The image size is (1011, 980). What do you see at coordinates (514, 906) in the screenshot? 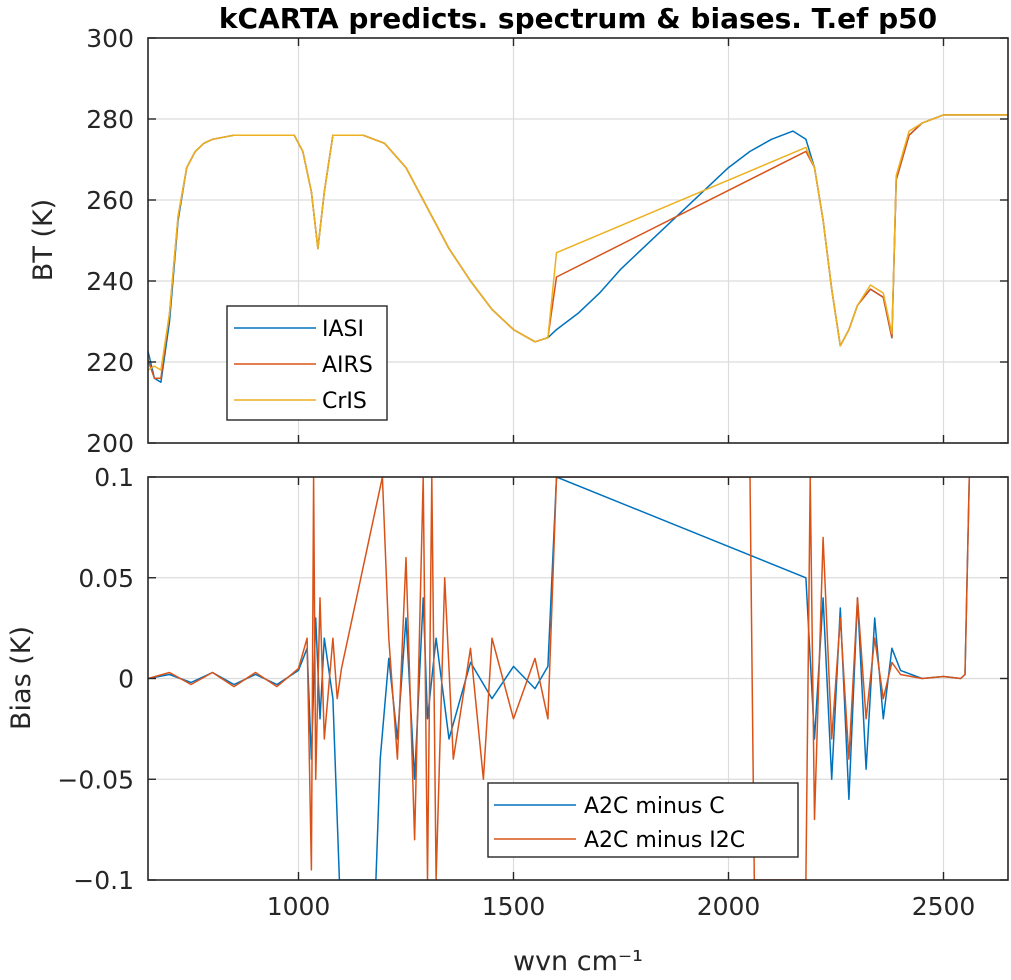
I see `x-tick-label: 1500` at bounding box center [514, 906].